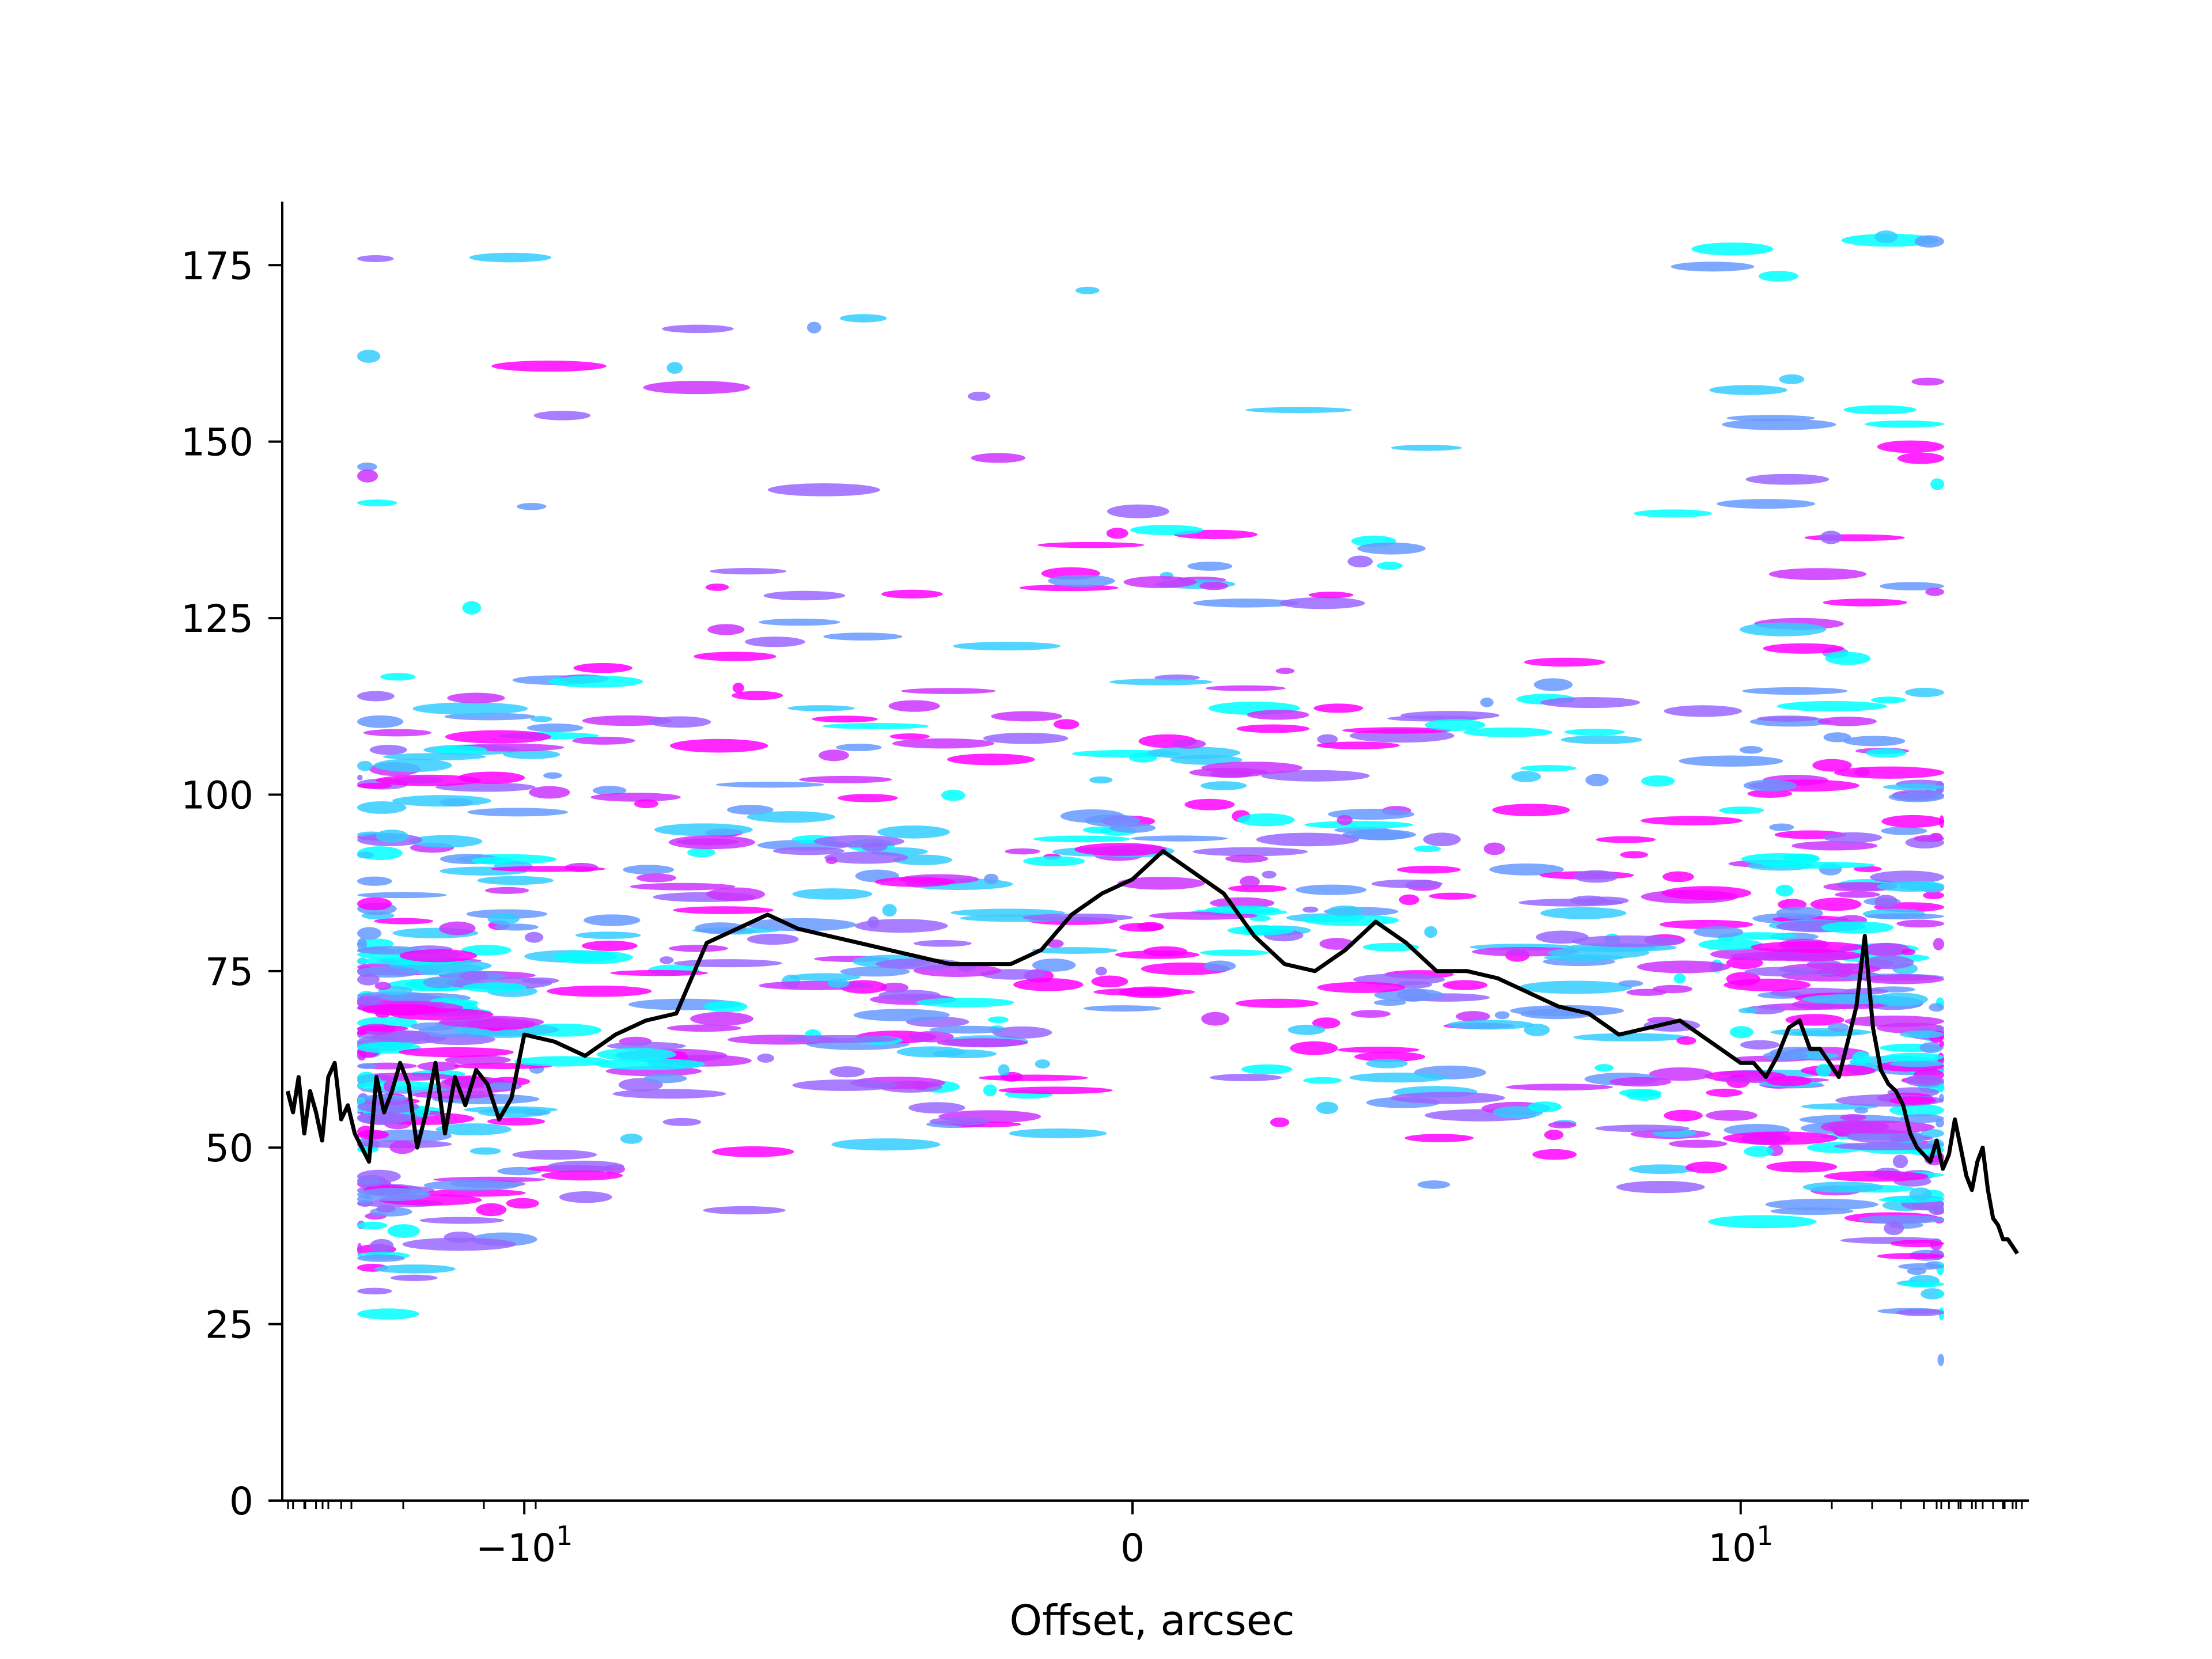 This screenshot has width=2212, height=1659. I want to click on y-tick-label: 100, so click(217, 795).